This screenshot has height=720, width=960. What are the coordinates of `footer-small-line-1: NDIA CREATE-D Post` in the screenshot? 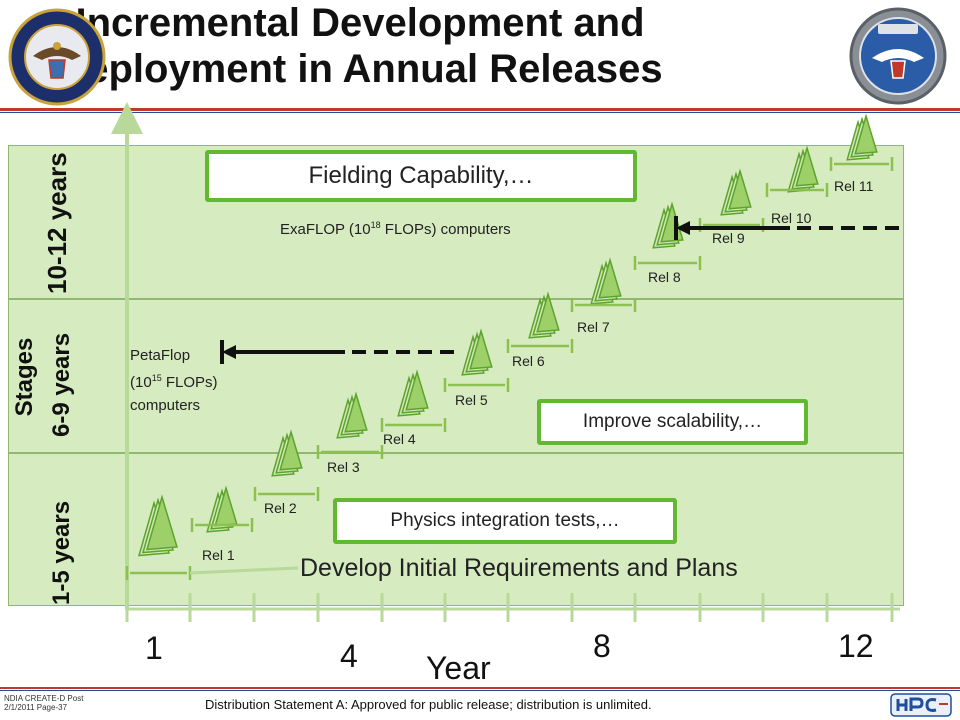 It's located at (44, 698).